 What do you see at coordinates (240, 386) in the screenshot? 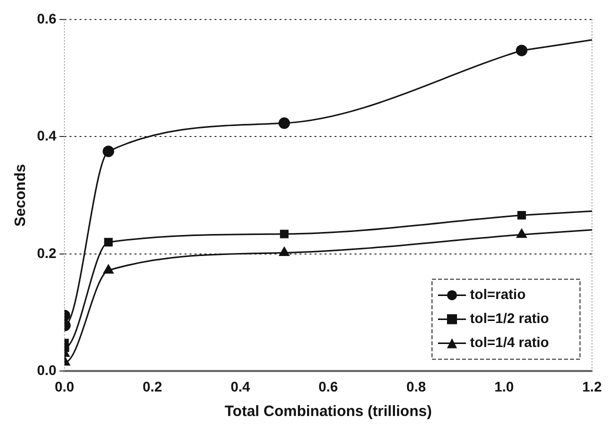
I see `x-tick-label: 0.4` at bounding box center [240, 386].